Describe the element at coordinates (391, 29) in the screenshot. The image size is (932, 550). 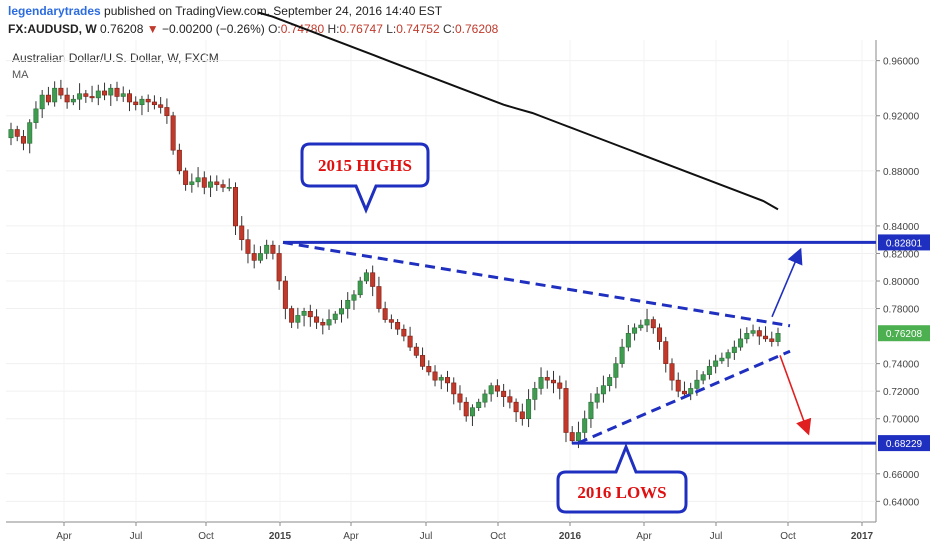
I see `low-label: L:` at that location.